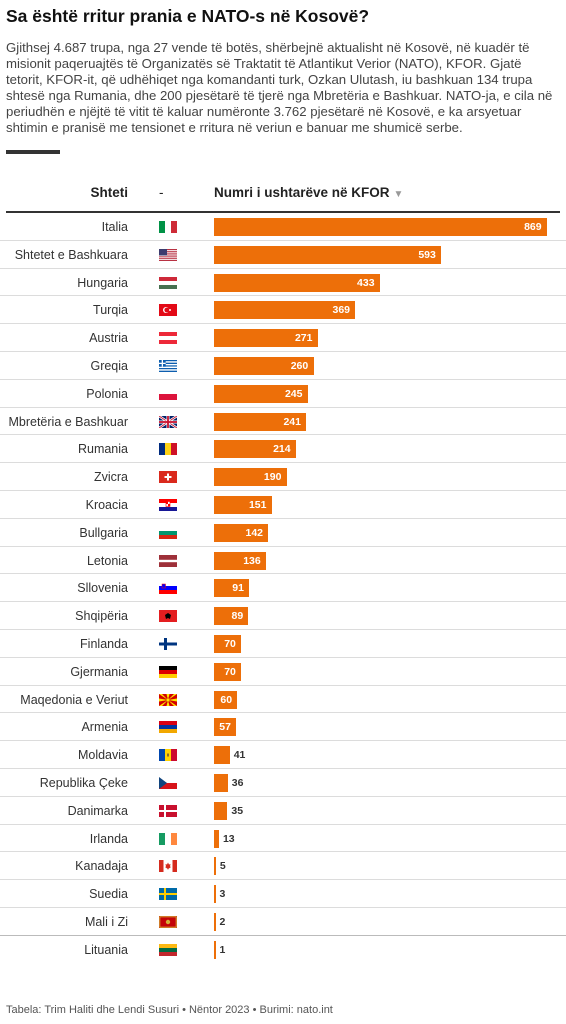 This screenshot has width=566, height=1024. I want to click on flag-al-icon, so click(168, 616).